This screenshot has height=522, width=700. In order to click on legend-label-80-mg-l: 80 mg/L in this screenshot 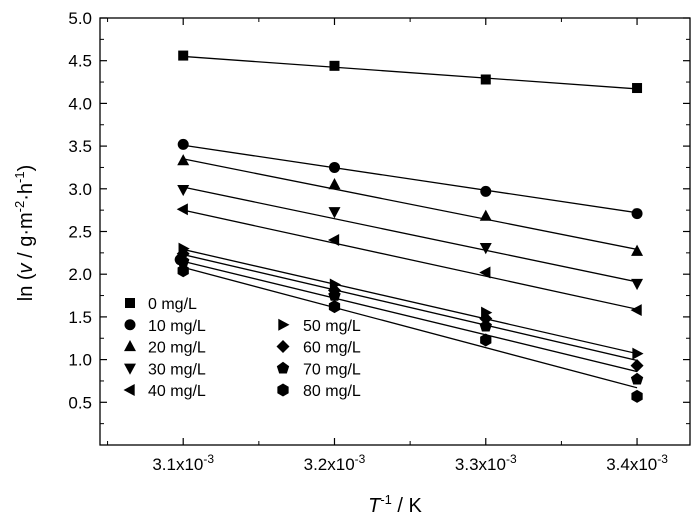, I will do `click(332, 391)`.